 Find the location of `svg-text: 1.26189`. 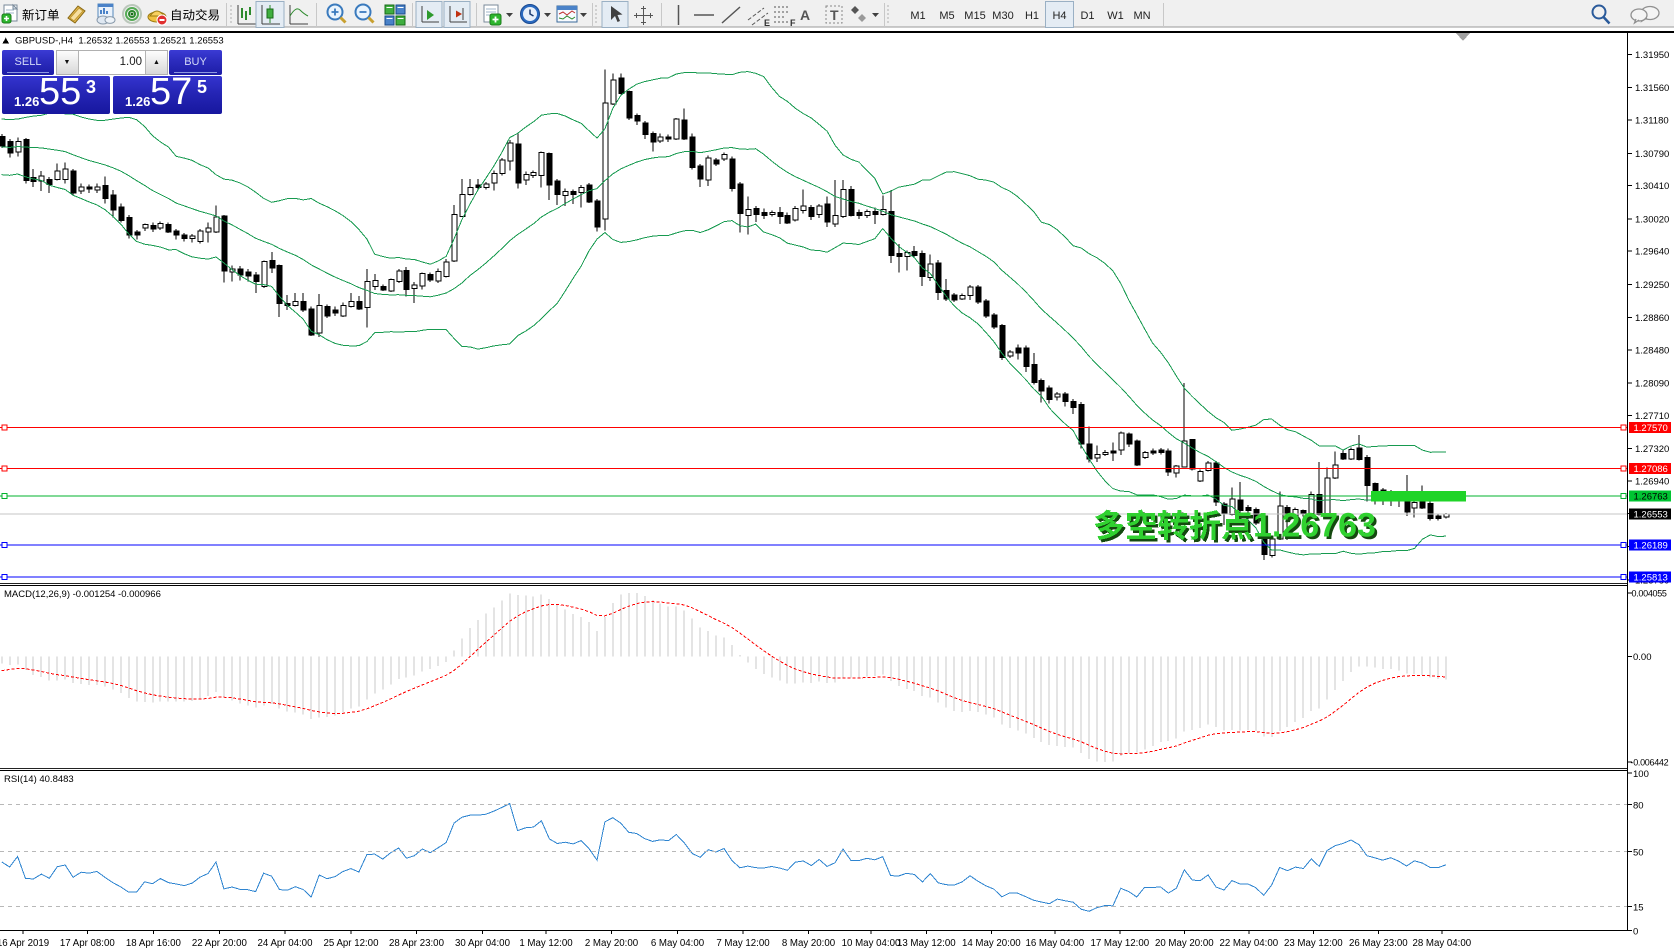

svg-text: 1.26189 is located at coordinates (1651, 546).